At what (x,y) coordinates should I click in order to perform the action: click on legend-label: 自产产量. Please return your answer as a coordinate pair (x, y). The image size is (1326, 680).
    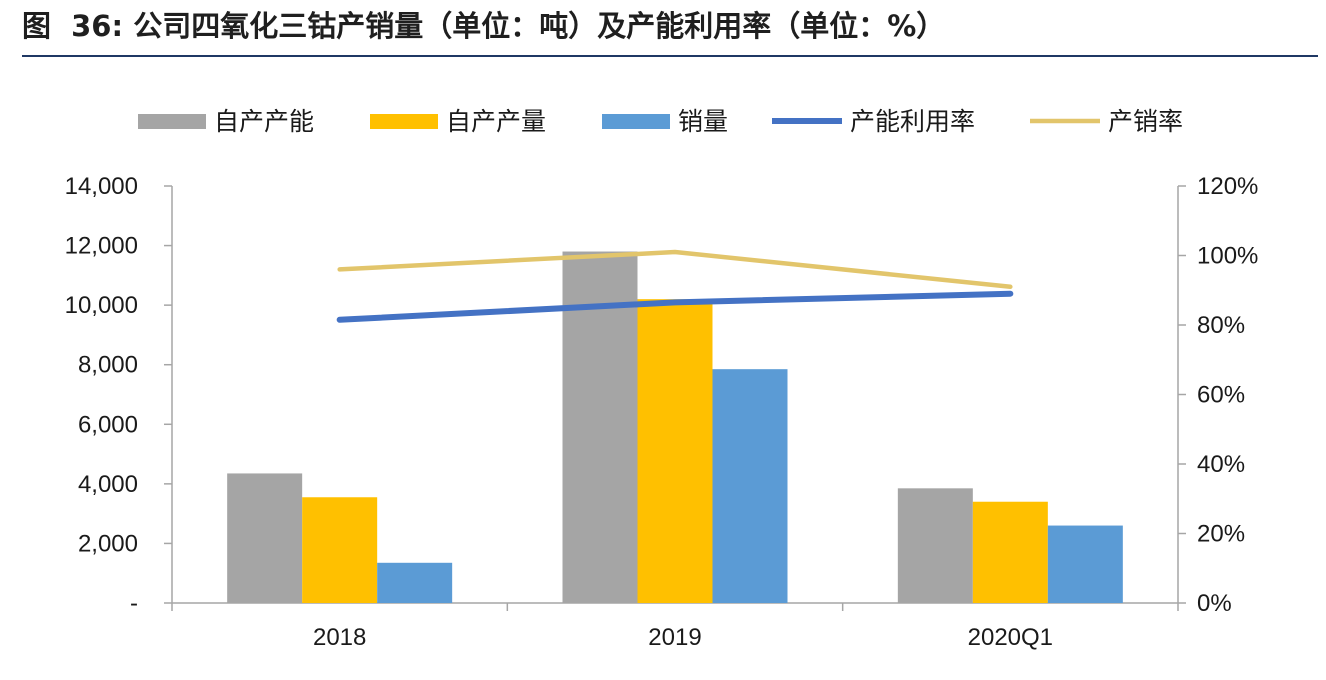
    Looking at the image, I should click on (496, 121).